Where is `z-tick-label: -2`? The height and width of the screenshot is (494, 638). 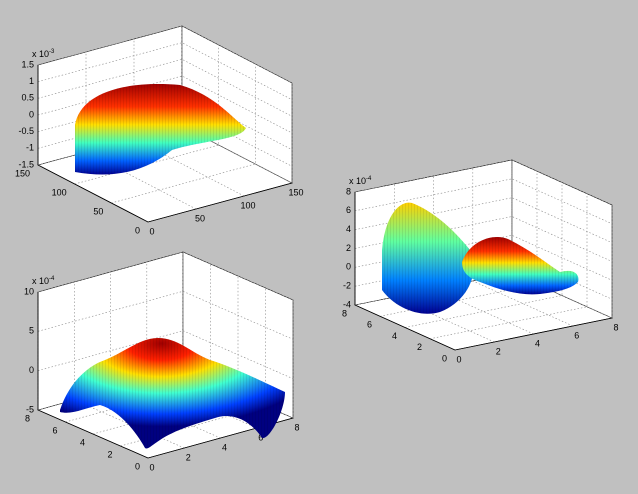 z-tick-label: -2 is located at coordinates (347, 286).